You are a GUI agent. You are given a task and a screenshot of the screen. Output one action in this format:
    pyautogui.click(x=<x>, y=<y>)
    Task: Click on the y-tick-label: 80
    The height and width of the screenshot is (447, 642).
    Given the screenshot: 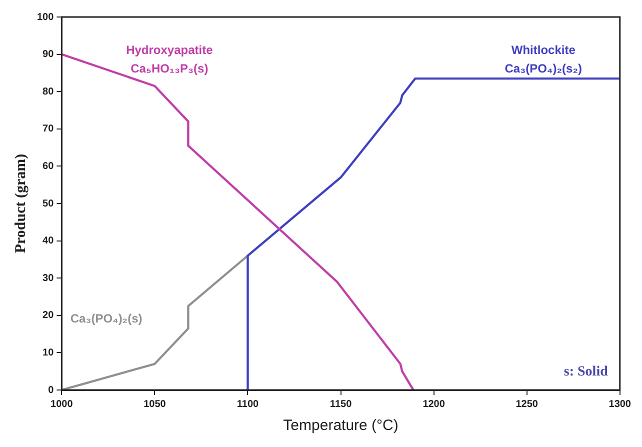 What is the action you would take?
    pyautogui.click(x=48, y=92)
    